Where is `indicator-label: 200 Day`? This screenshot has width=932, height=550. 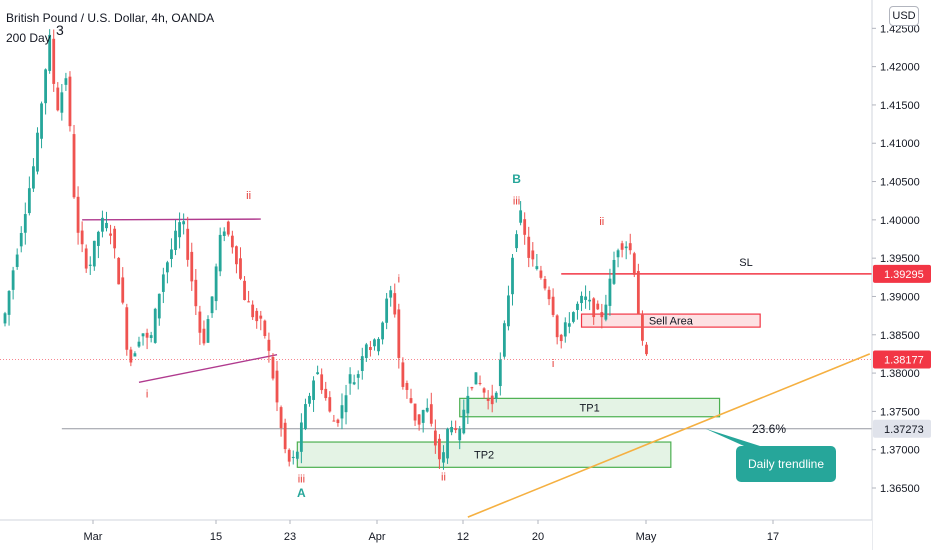
indicator-label: 200 Day is located at coordinates (28, 38).